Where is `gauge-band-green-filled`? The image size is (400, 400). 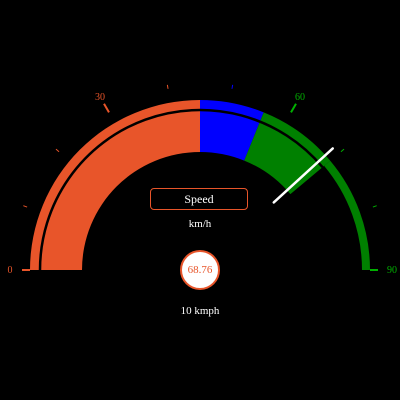
gauge-band-green-filled is located at coordinates (287, 153).